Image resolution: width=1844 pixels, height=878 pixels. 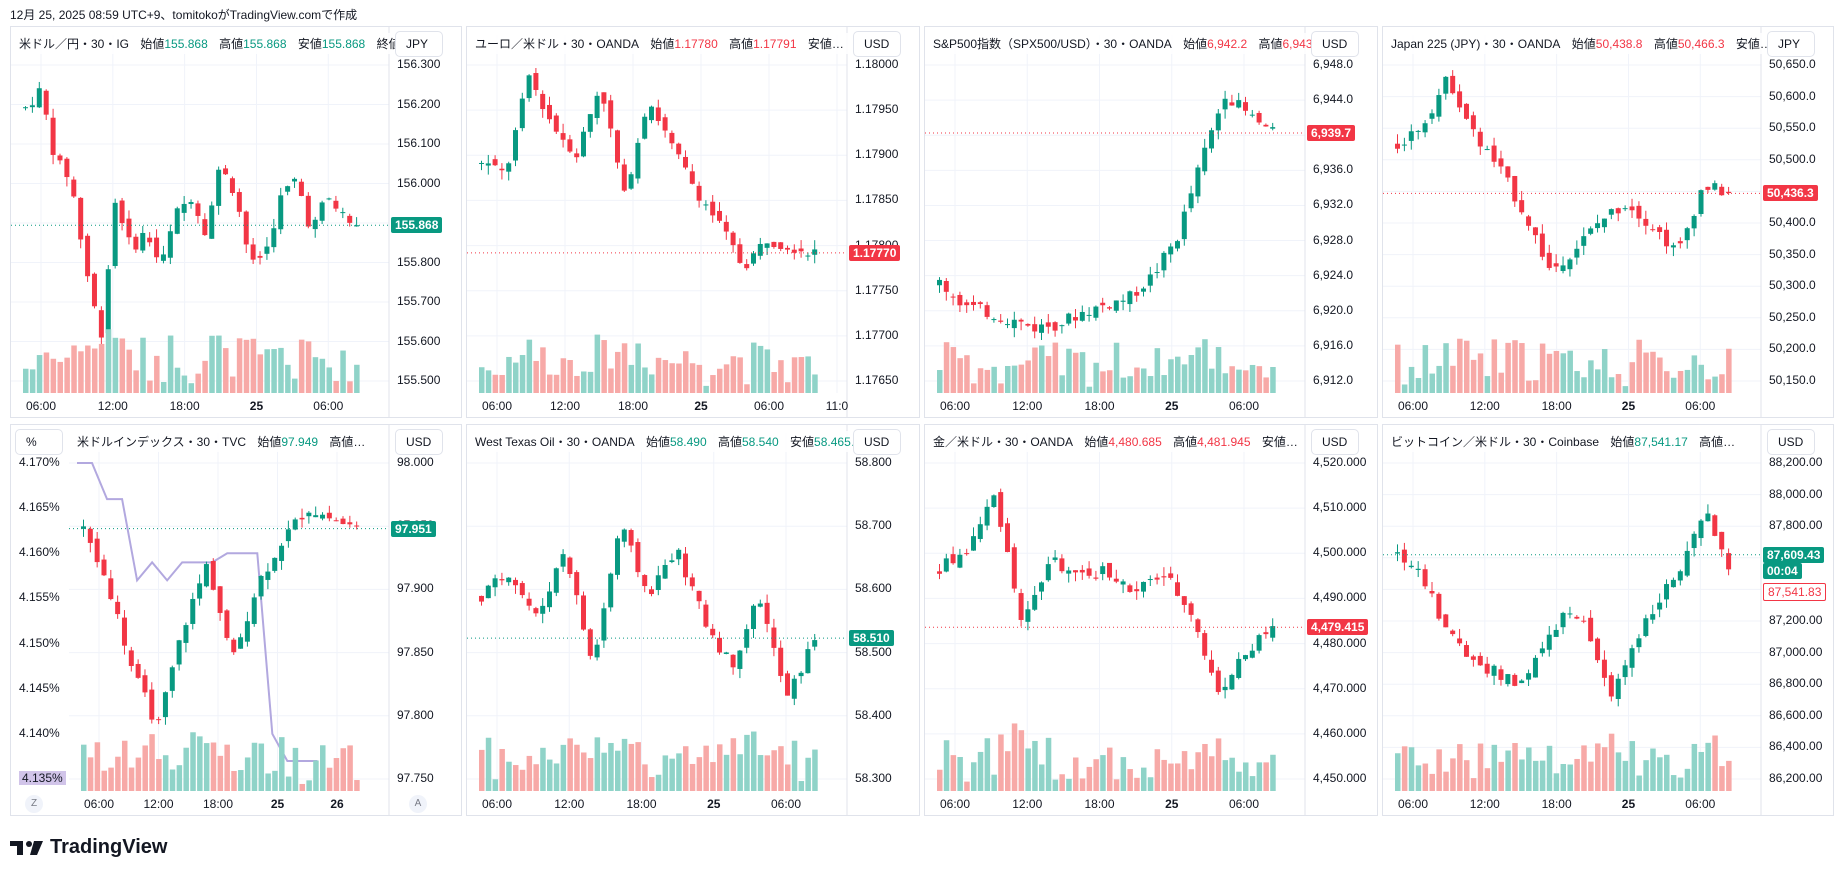 I want to click on symbol-name: ビットコイン／米ドル・30・Coinbase, so click(x=1495, y=442).